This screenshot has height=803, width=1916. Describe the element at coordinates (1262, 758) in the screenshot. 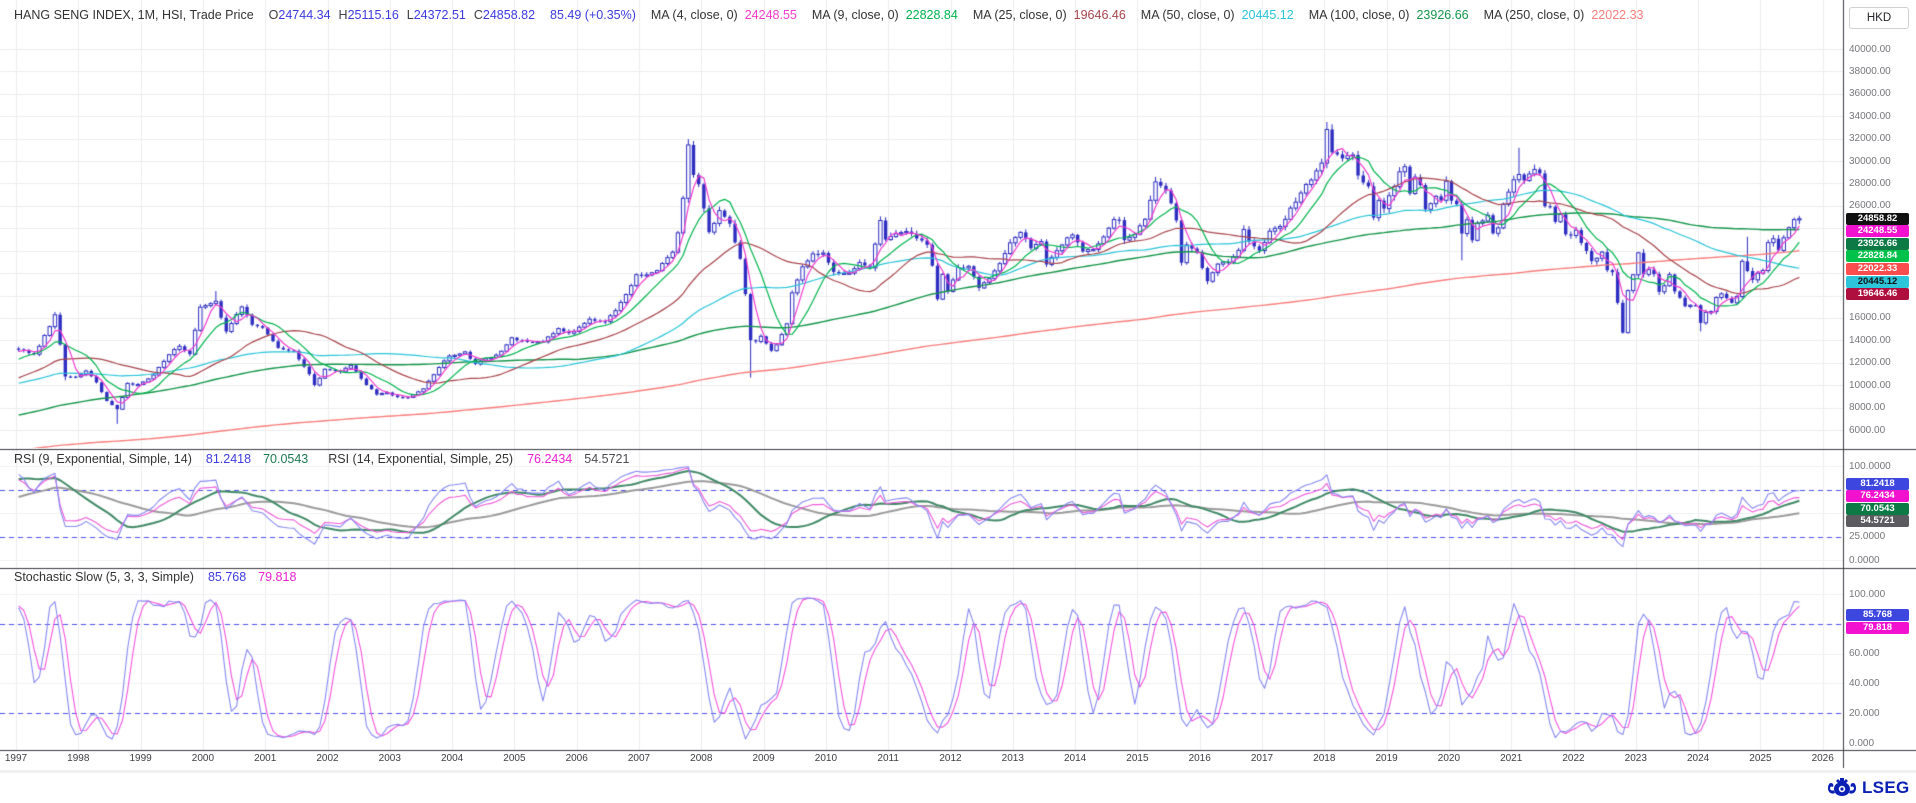

I see `year-axis-label: 2017` at that location.